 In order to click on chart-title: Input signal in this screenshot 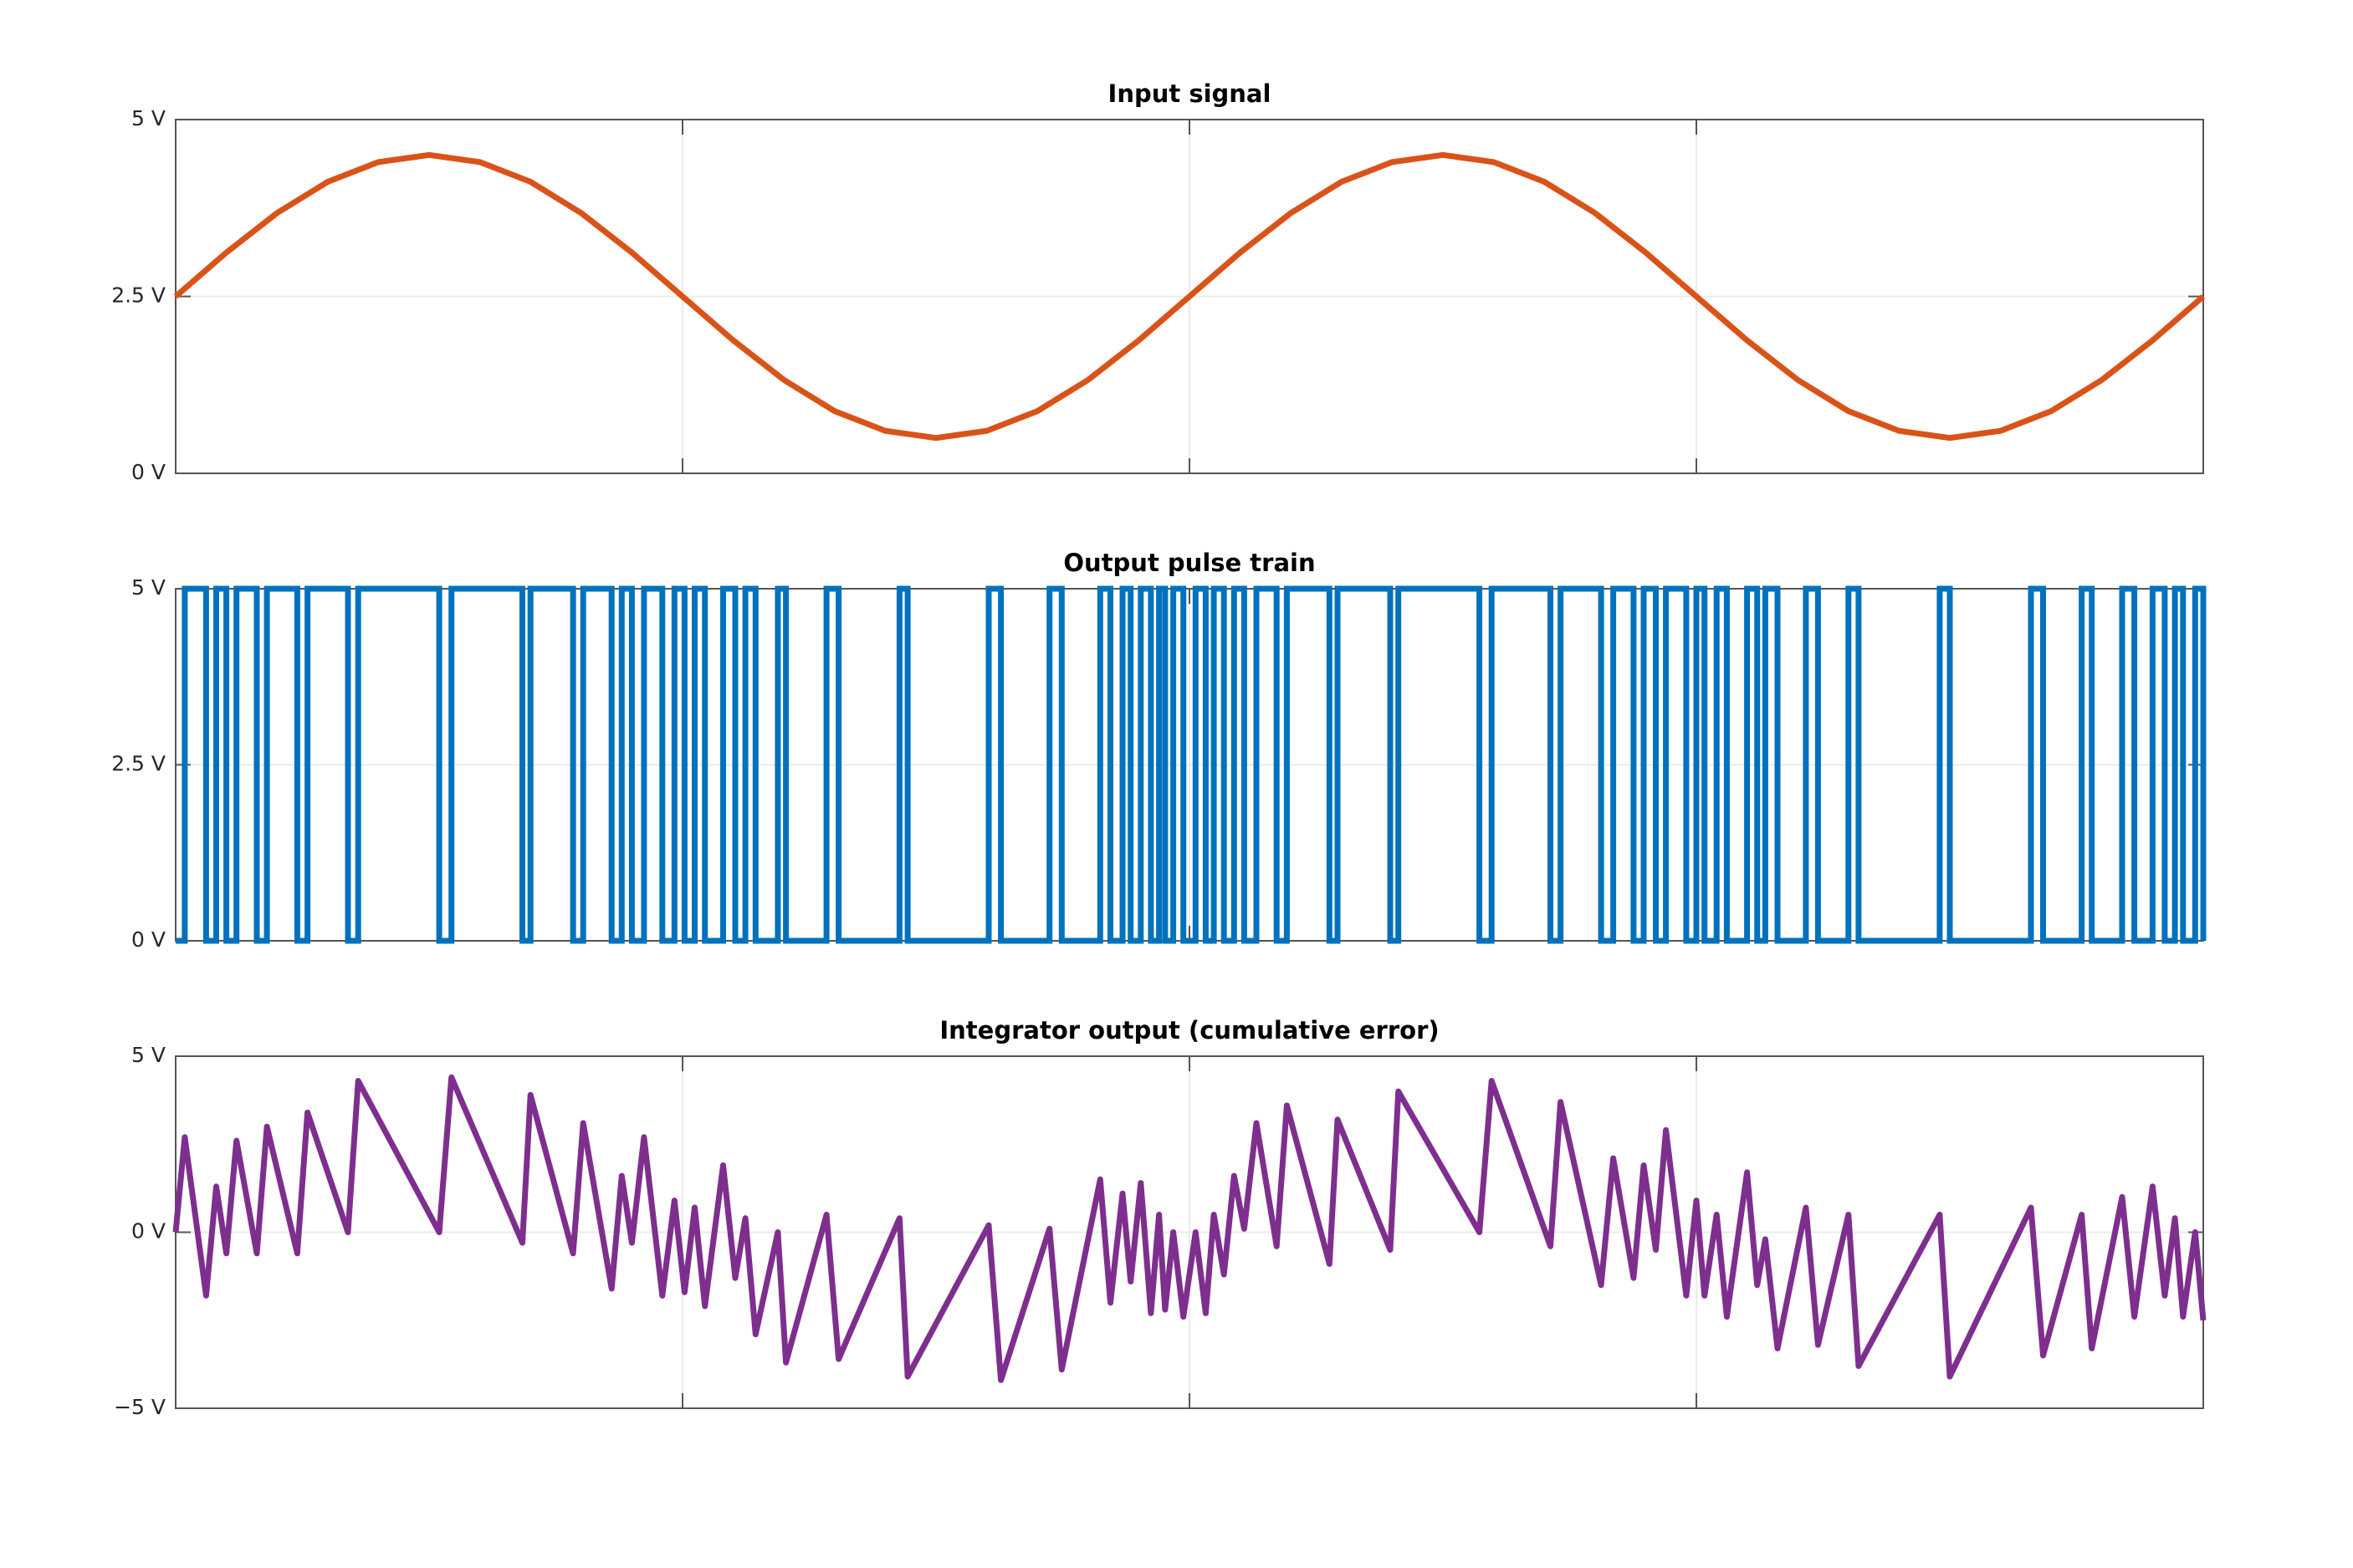, I will do `click(1189, 93)`.